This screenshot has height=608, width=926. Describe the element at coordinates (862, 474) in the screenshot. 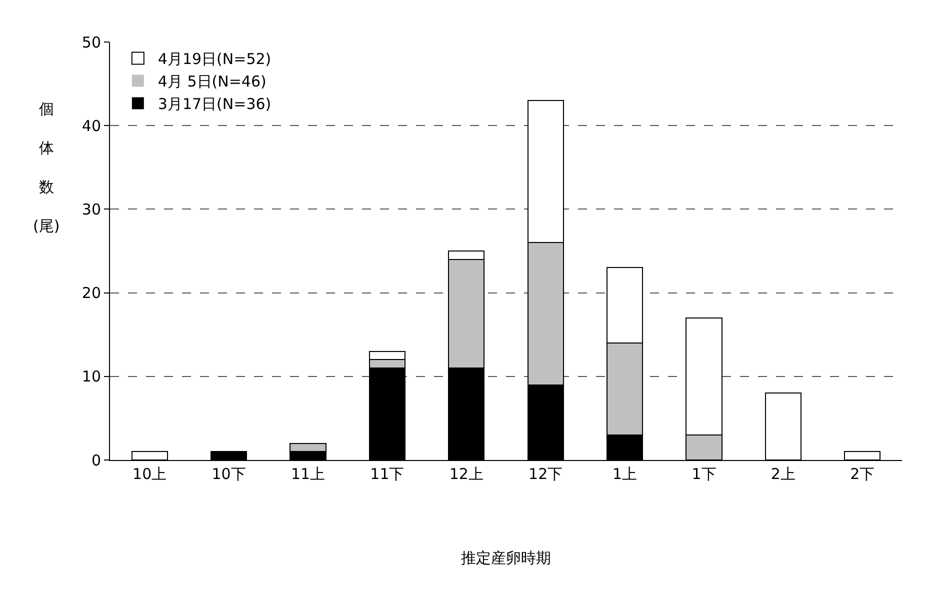

I see `x-tick-label: 2下` at that location.